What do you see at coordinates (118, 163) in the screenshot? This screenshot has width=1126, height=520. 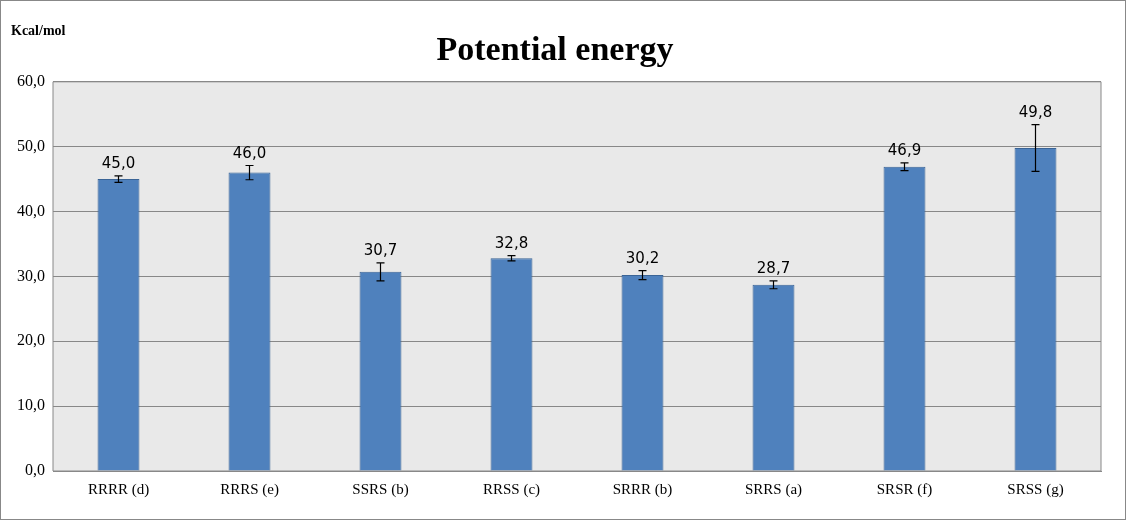 I see `data-label: 45,0` at bounding box center [118, 163].